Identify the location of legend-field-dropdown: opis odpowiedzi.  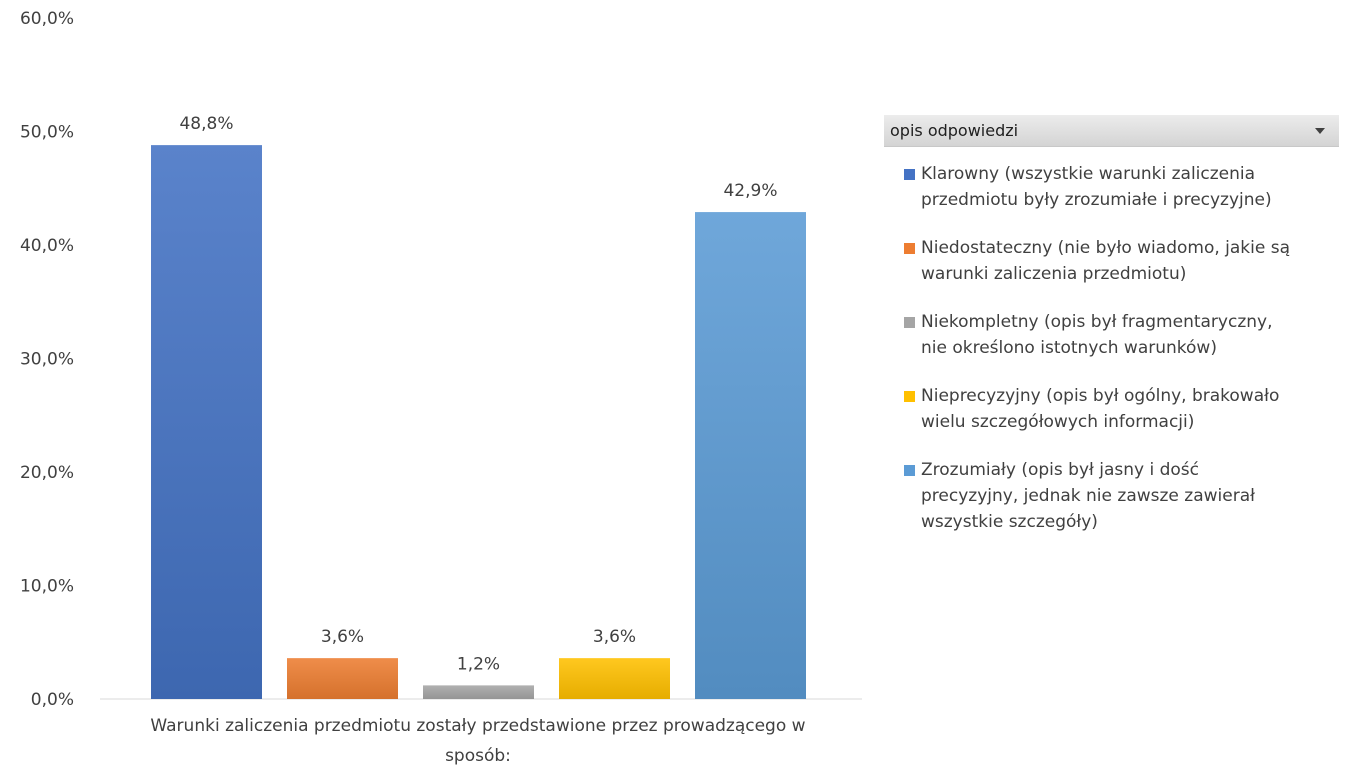
(1111, 131).